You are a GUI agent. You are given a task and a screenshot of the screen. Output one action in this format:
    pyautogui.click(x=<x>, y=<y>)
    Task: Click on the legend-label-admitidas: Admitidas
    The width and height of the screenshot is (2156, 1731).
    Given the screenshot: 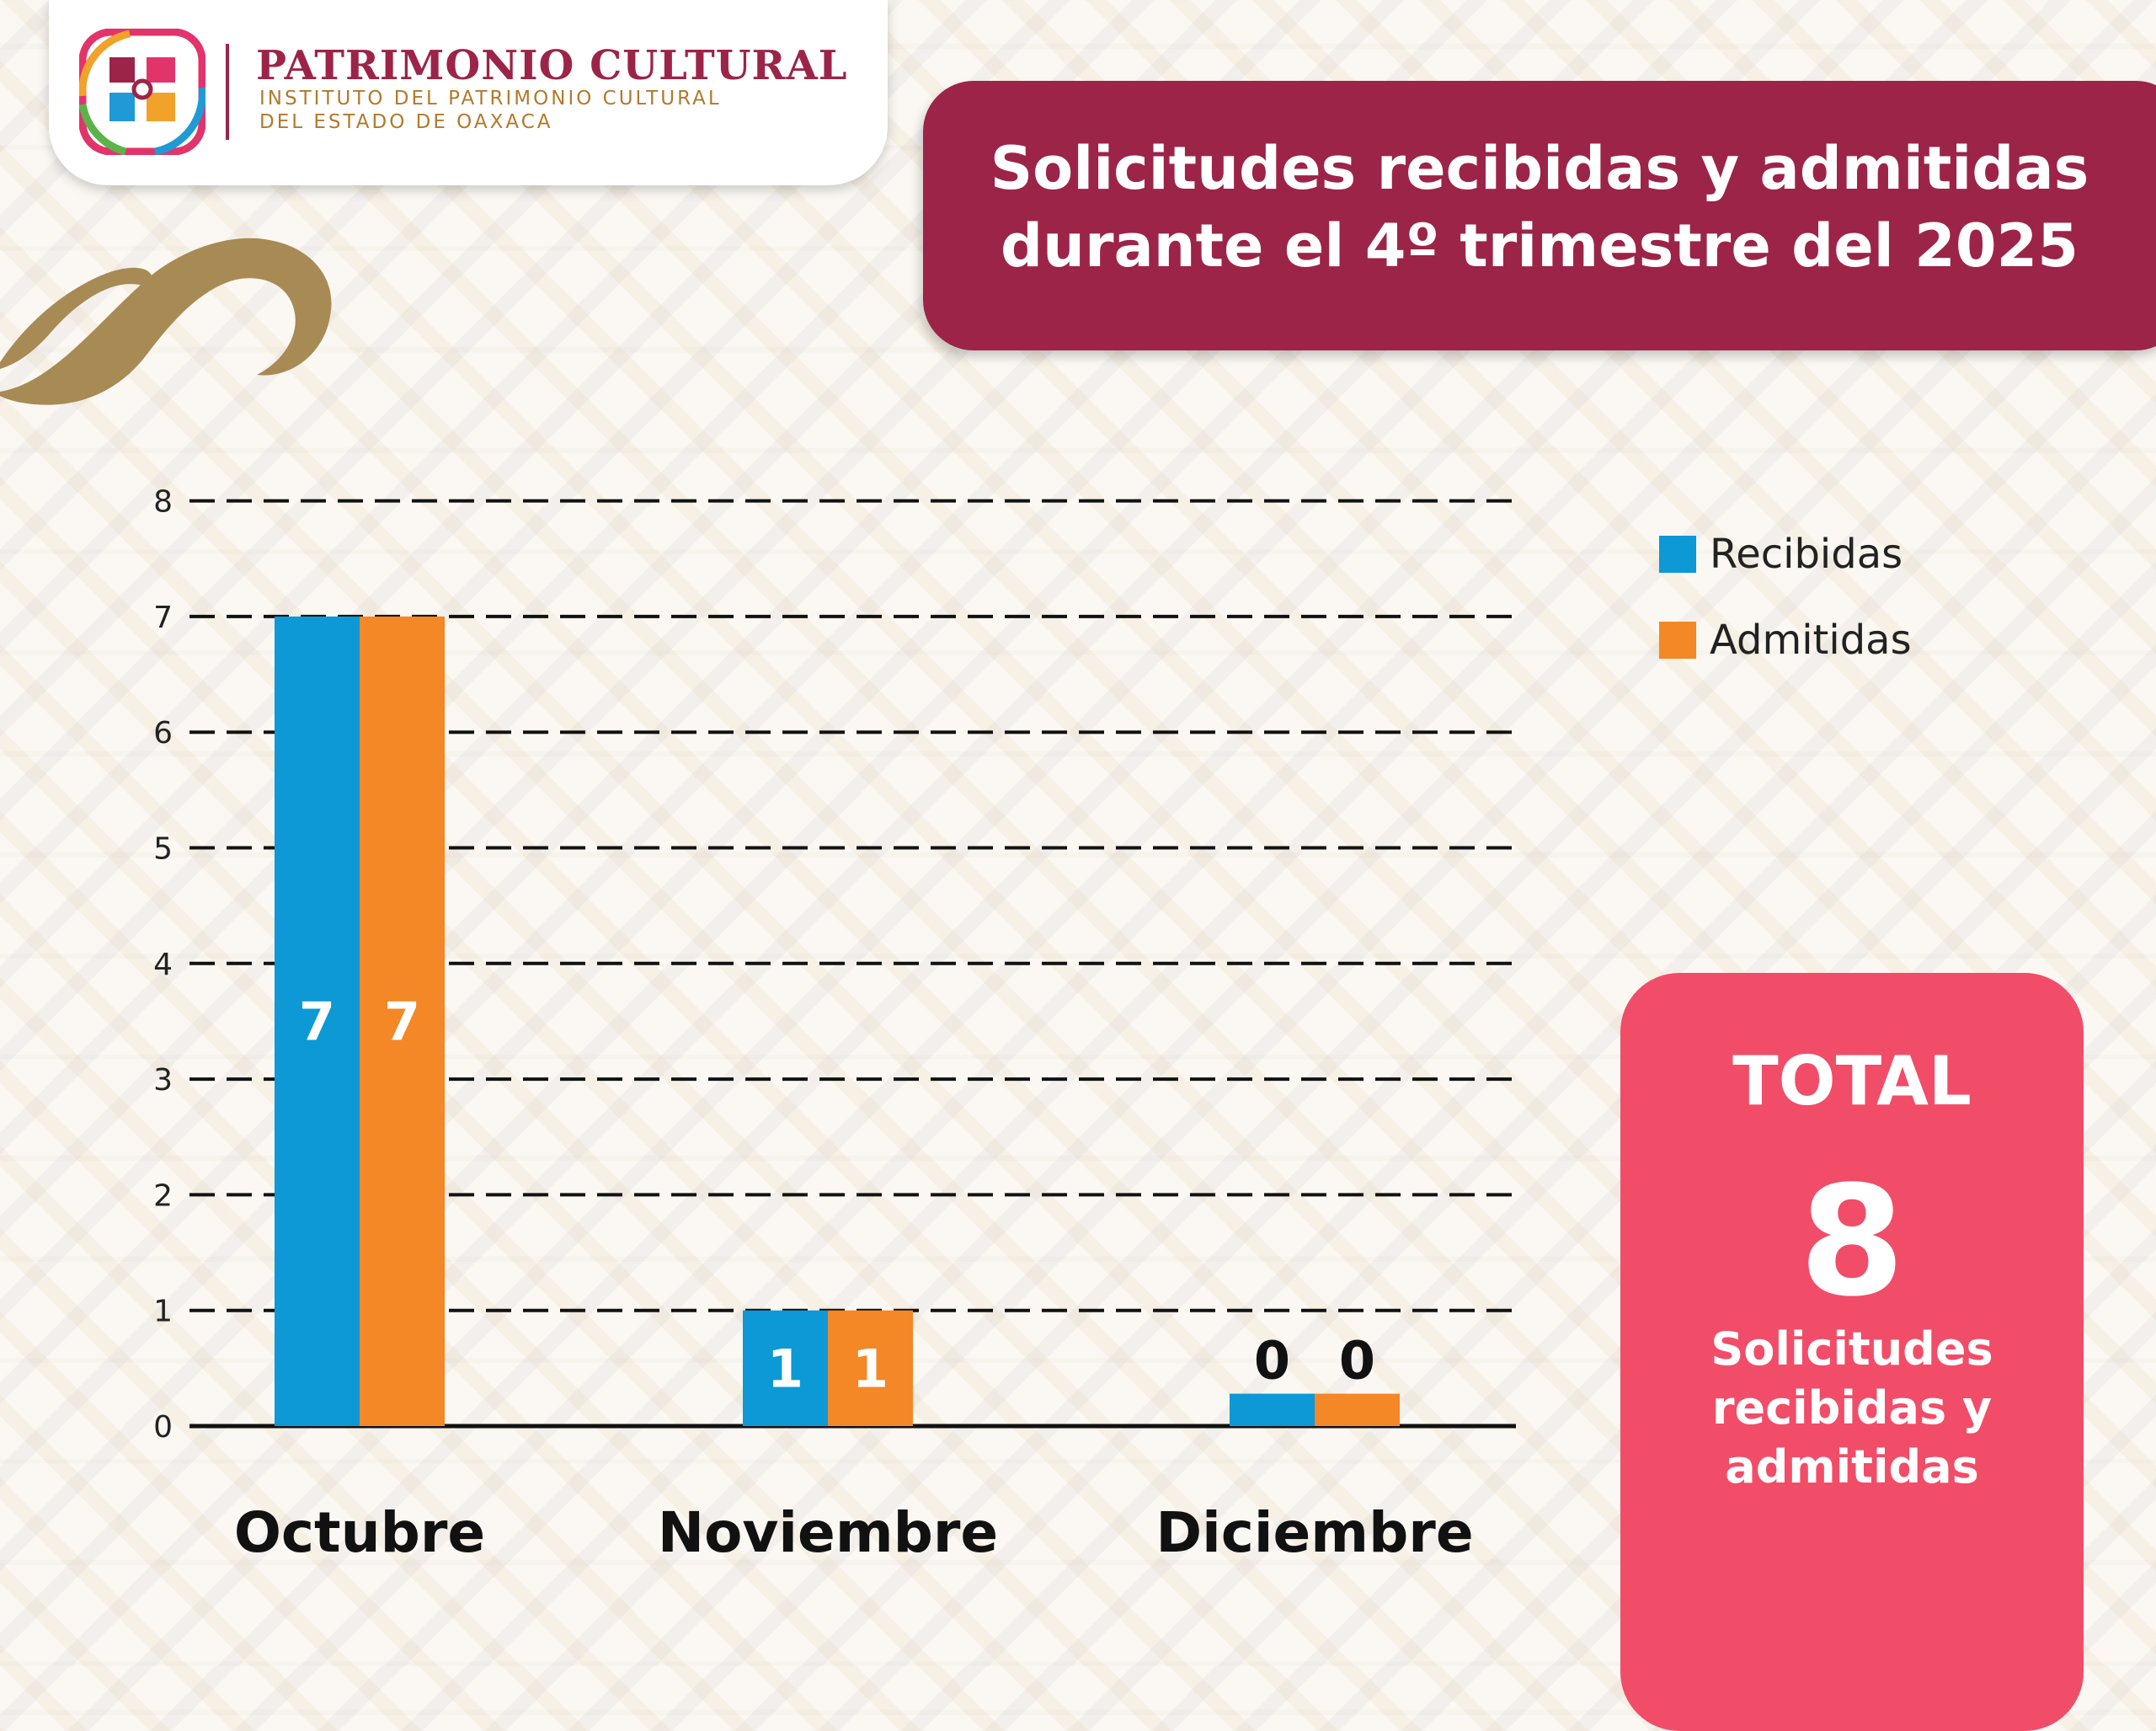 What is the action you would take?
    pyautogui.click(x=1811, y=640)
    